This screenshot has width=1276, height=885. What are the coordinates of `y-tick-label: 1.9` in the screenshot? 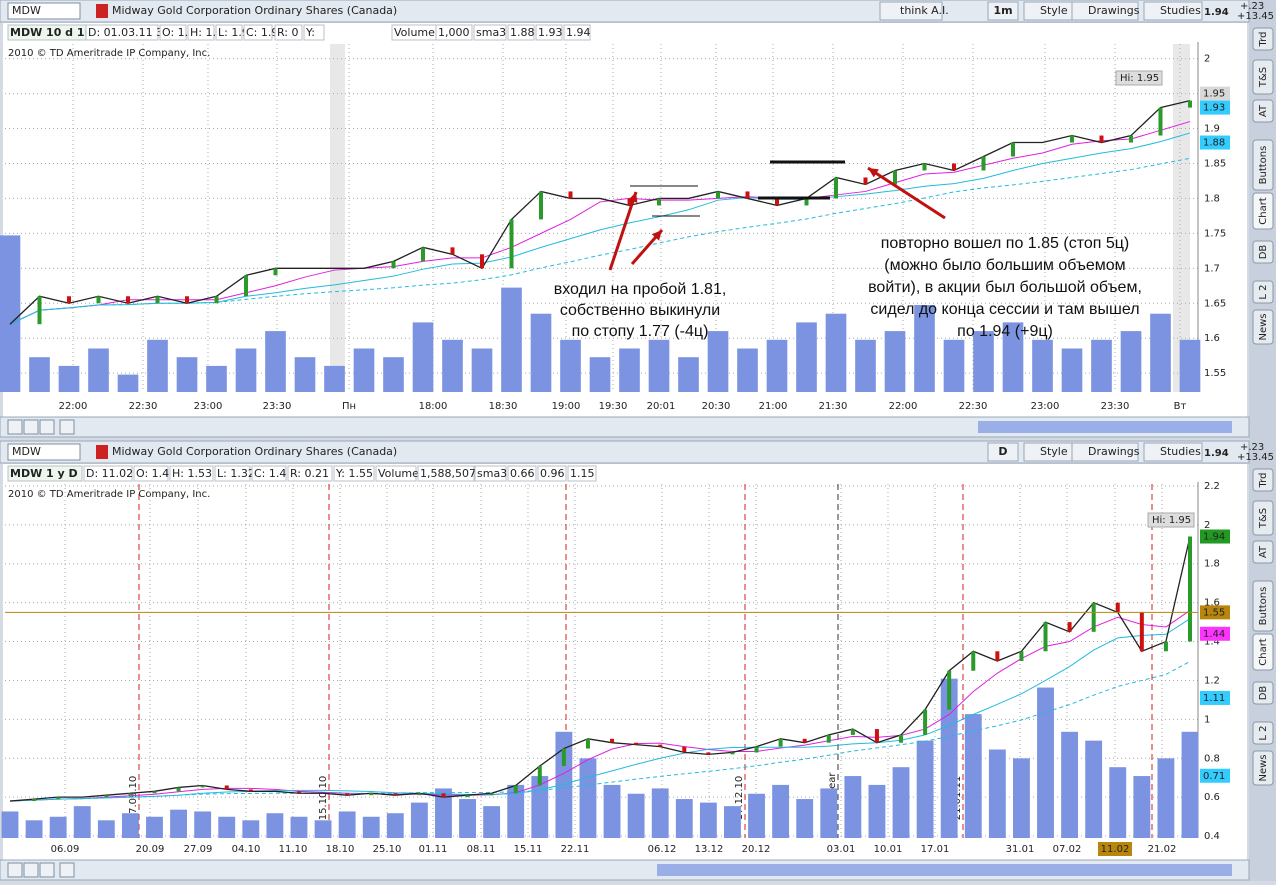 It's located at (1212, 129).